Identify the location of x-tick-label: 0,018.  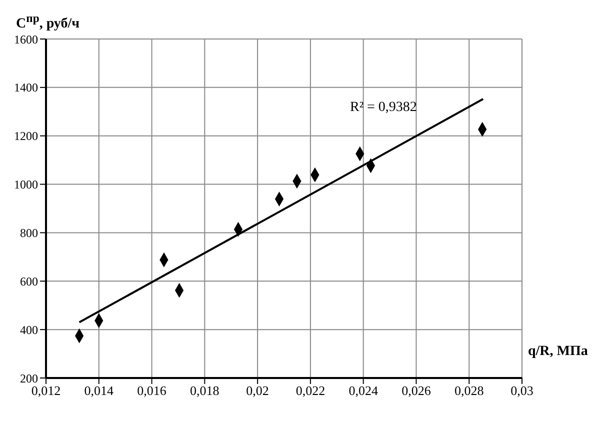
(205, 390).